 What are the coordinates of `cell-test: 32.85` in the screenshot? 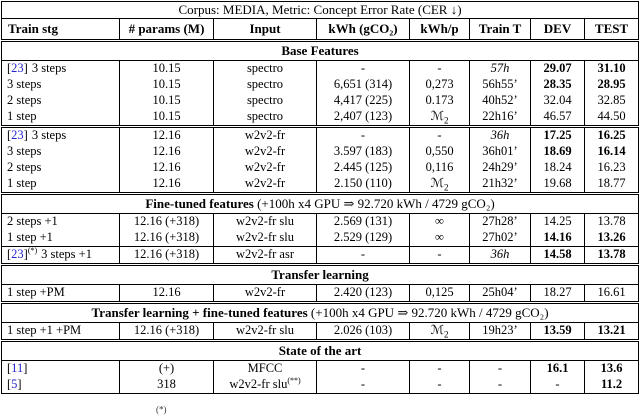 It's located at (611, 101).